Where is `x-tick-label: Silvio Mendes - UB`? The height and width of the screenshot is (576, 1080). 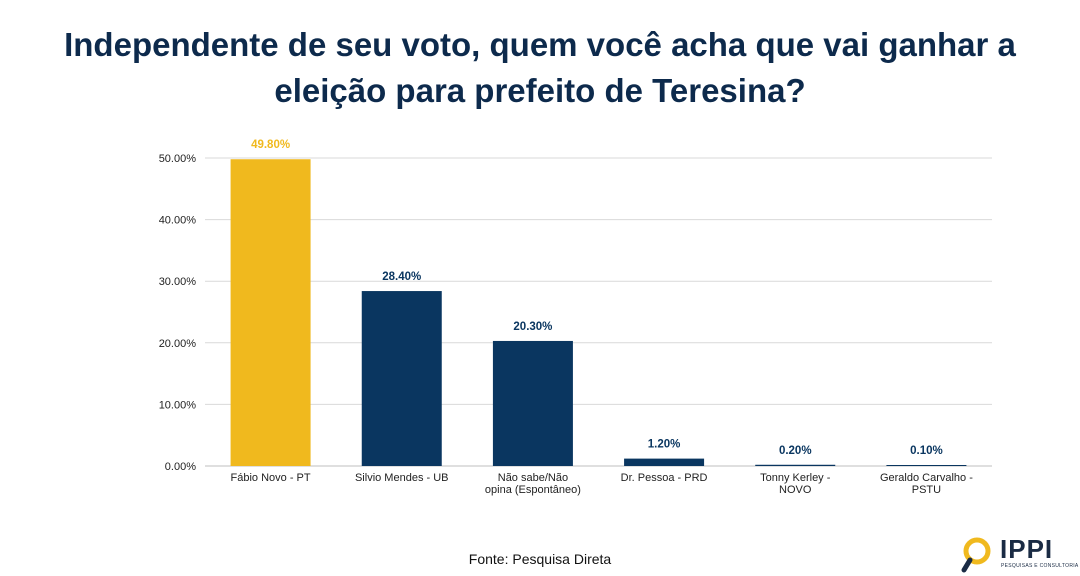
x-tick-label: Silvio Mendes - UB is located at coordinates (402, 478).